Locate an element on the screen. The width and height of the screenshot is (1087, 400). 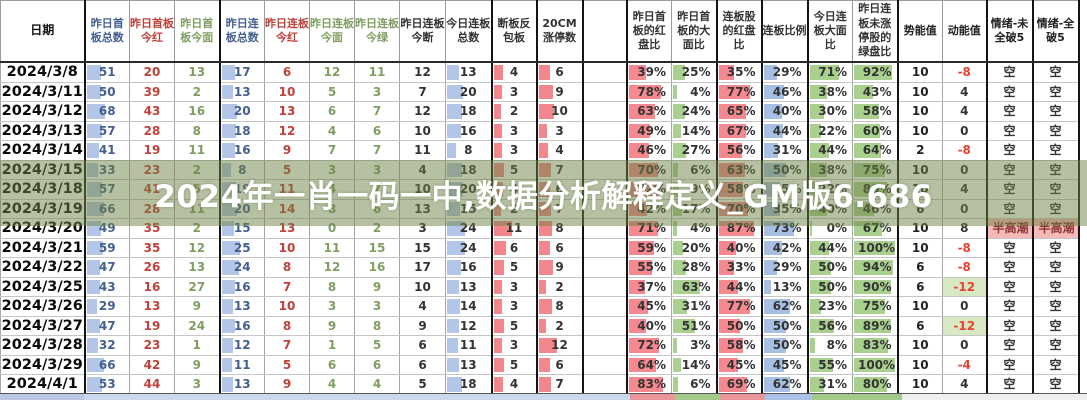
cell-value: 90% is located at coordinates (877, 286).